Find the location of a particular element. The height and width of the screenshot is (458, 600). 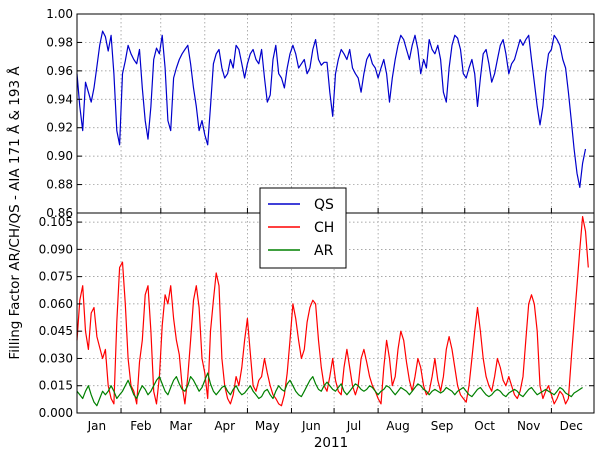

bottom-panel-ytick-label: 0.045 is located at coordinates (56, 331).